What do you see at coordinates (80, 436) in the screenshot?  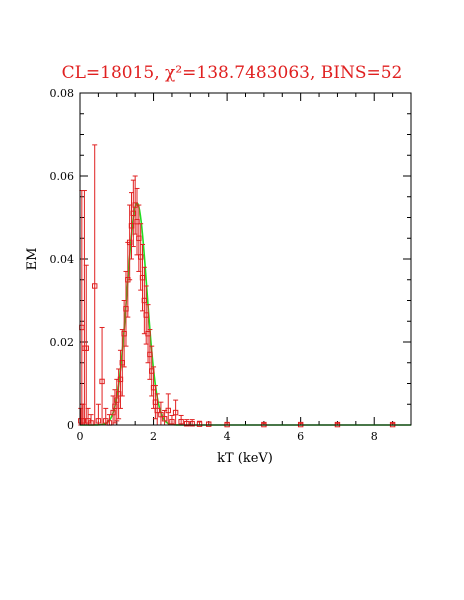 I see `x-tick-label: 0` at bounding box center [80, 436].